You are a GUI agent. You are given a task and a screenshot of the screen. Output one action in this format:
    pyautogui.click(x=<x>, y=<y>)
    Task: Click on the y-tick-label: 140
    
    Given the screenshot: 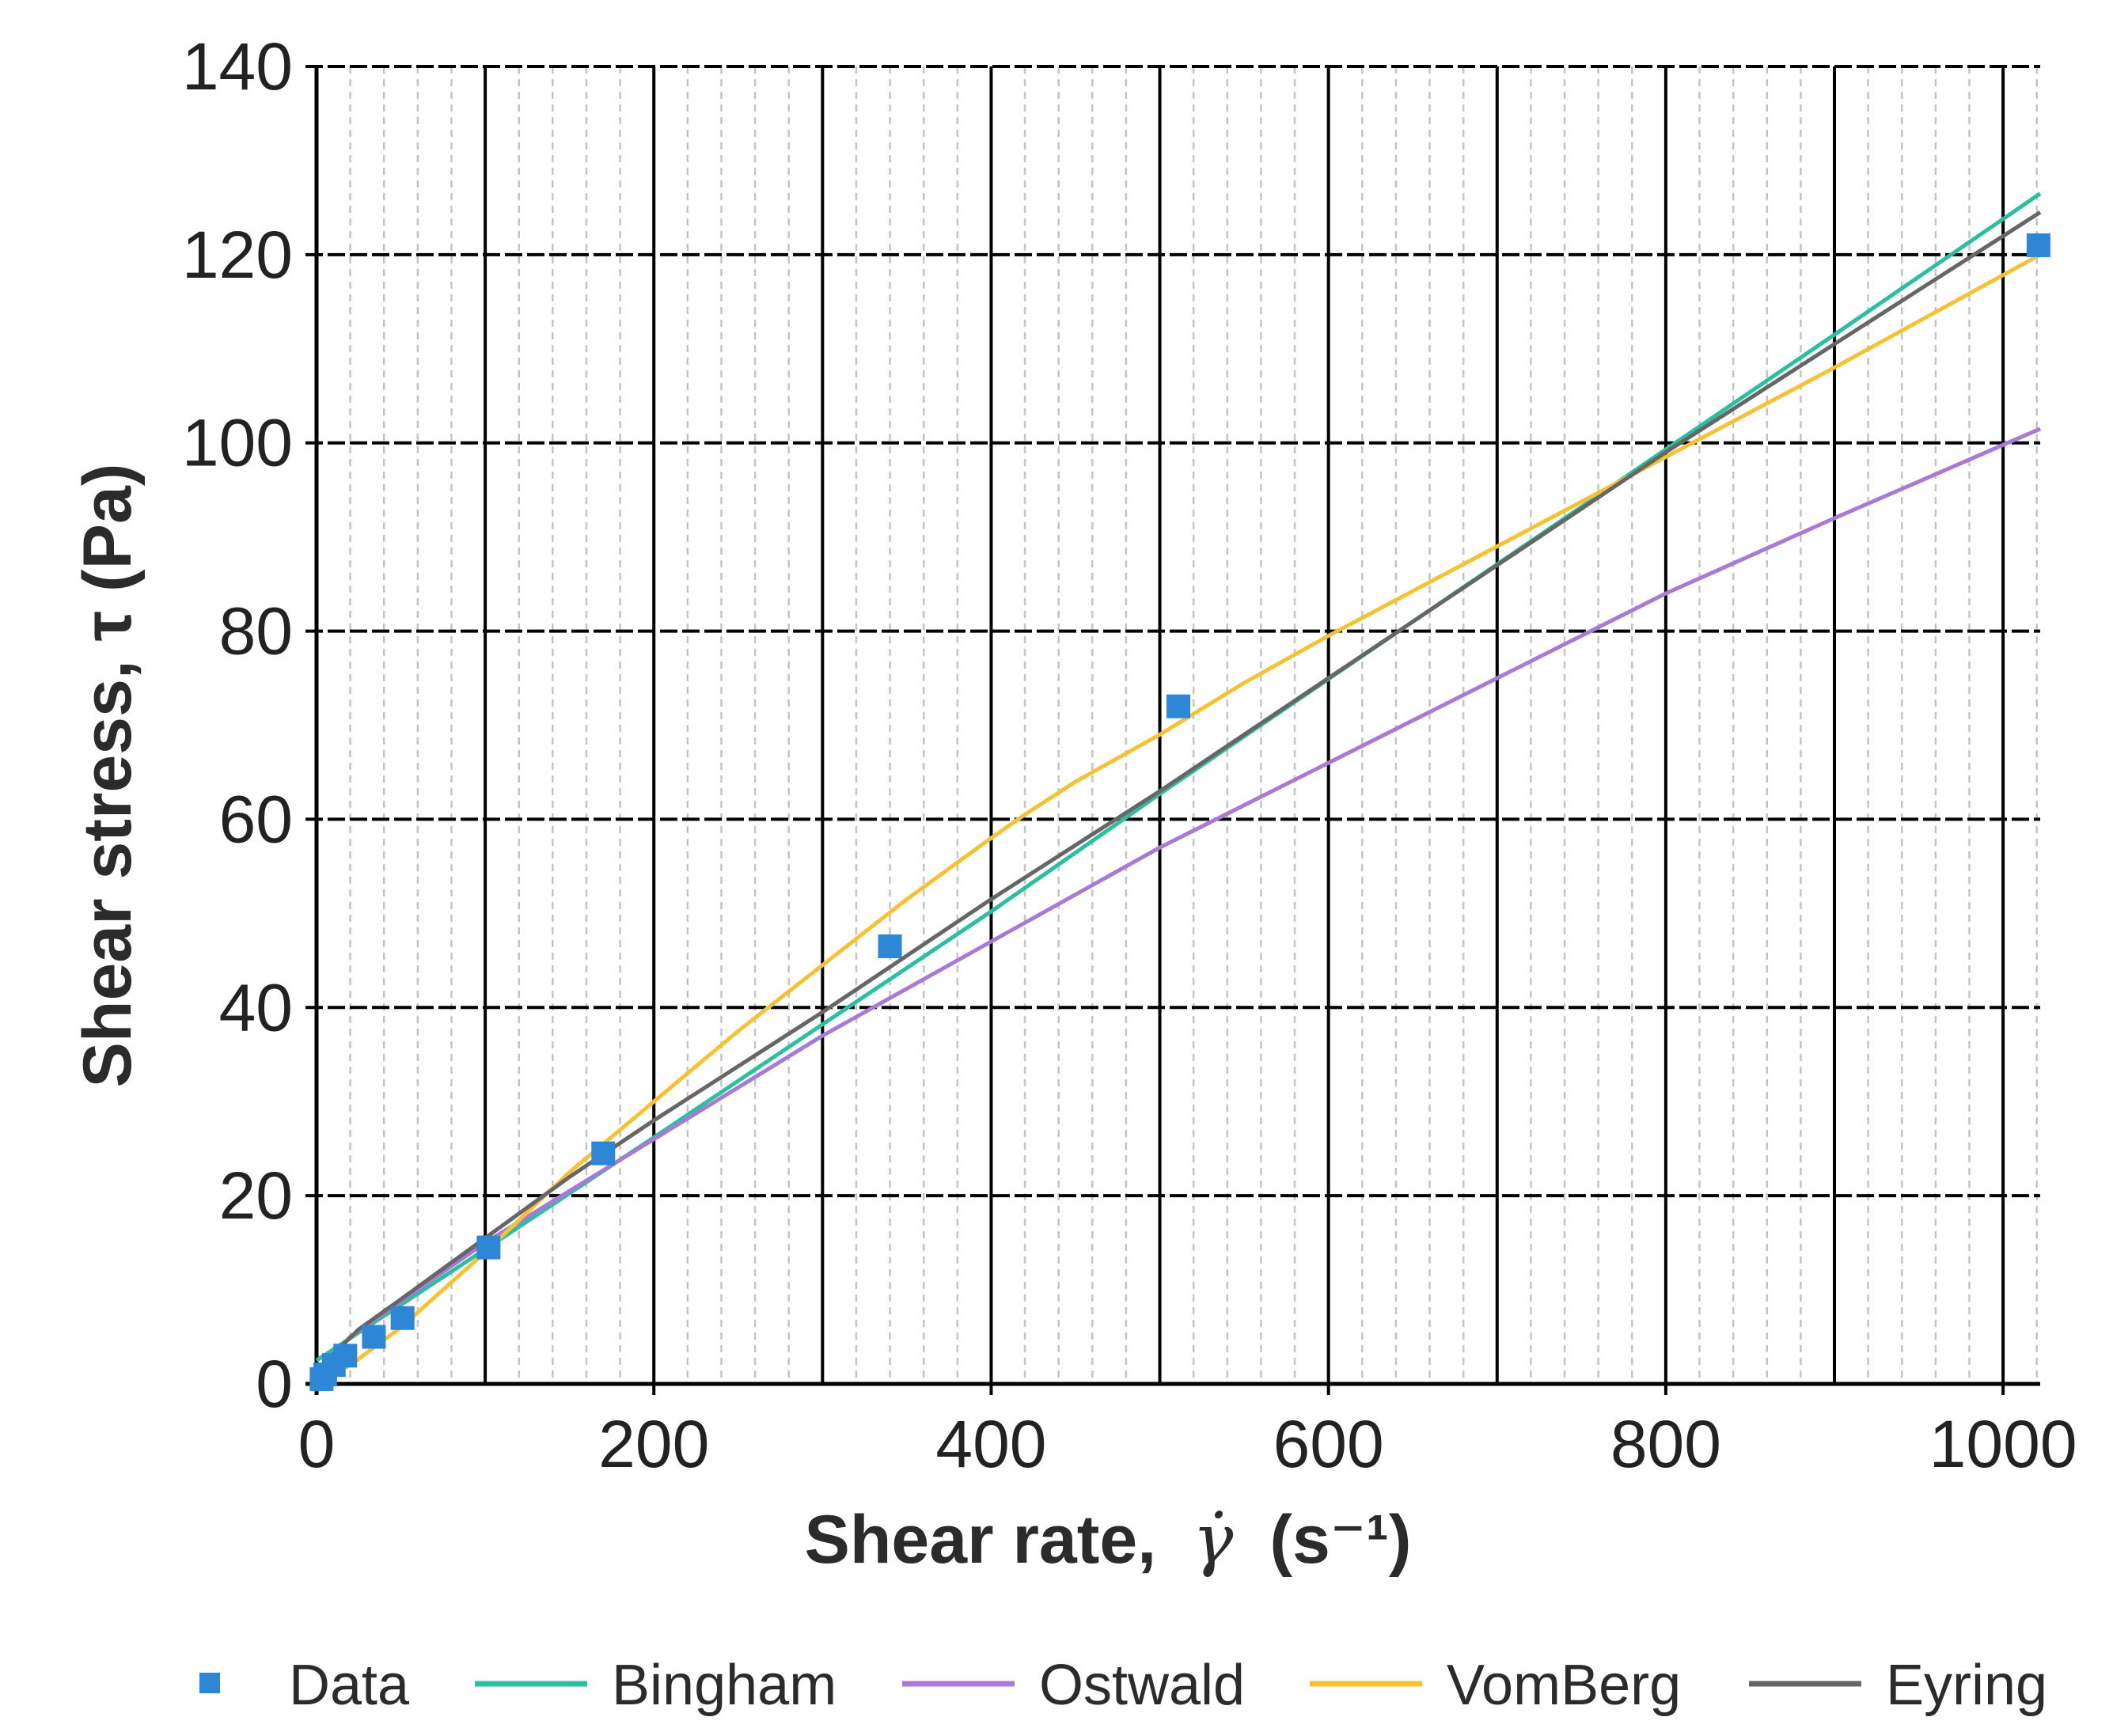 What is the action you would take?
    pyautogui.click(x=237, y=66)
    